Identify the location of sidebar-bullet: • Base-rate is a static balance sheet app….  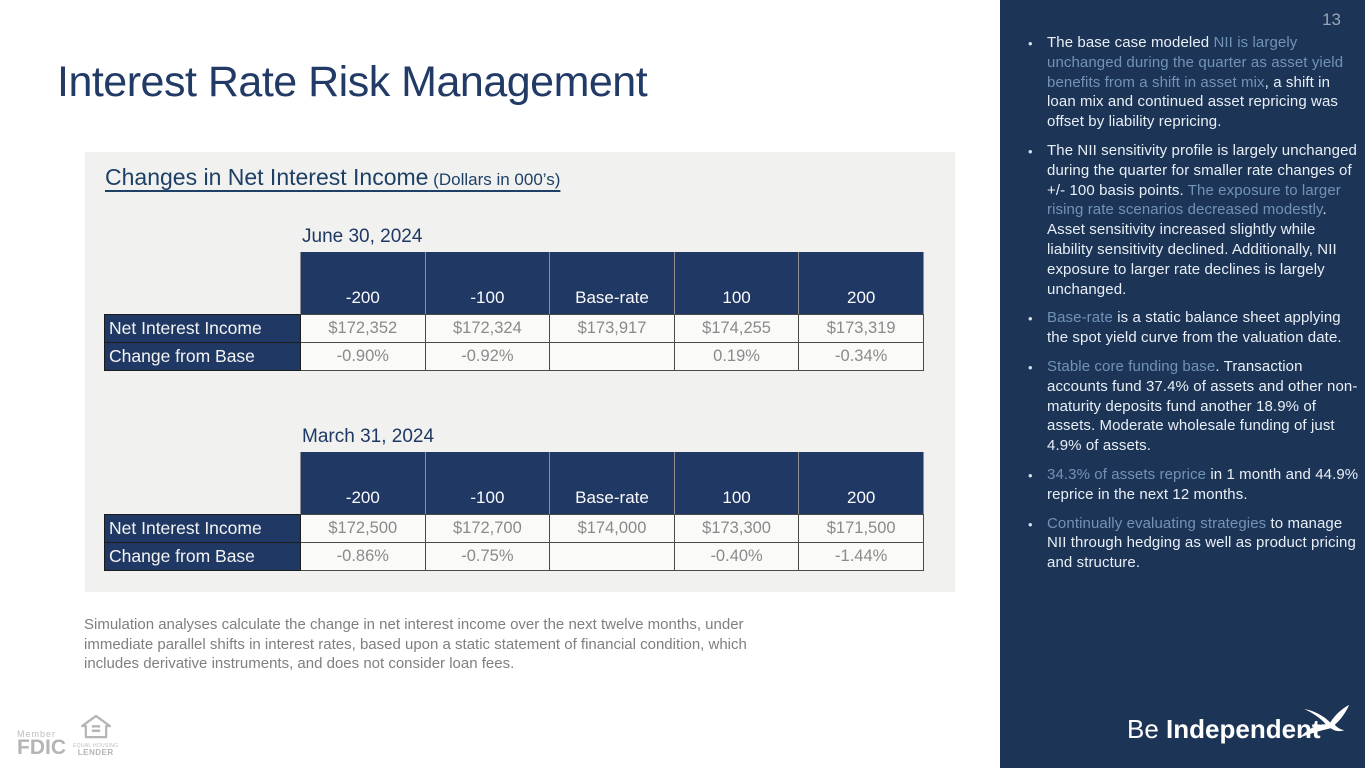
(1194, 328).